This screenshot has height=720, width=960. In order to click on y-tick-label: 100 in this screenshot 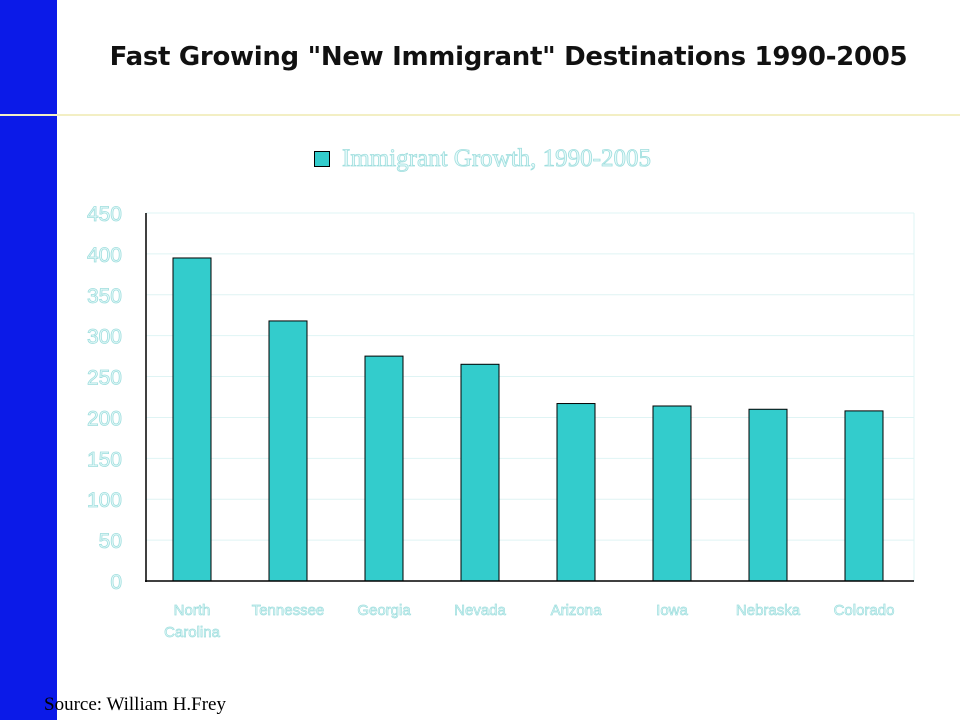, I will do `click(104, 500)`.